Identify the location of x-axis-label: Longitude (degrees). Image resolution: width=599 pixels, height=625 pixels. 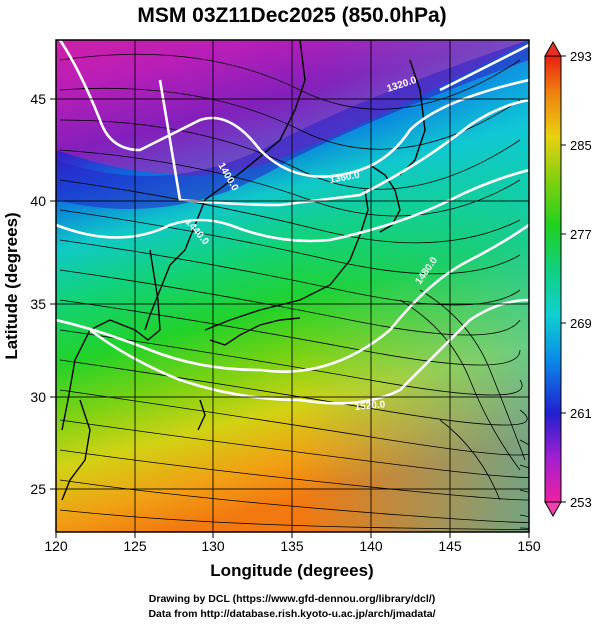
(291, 570).